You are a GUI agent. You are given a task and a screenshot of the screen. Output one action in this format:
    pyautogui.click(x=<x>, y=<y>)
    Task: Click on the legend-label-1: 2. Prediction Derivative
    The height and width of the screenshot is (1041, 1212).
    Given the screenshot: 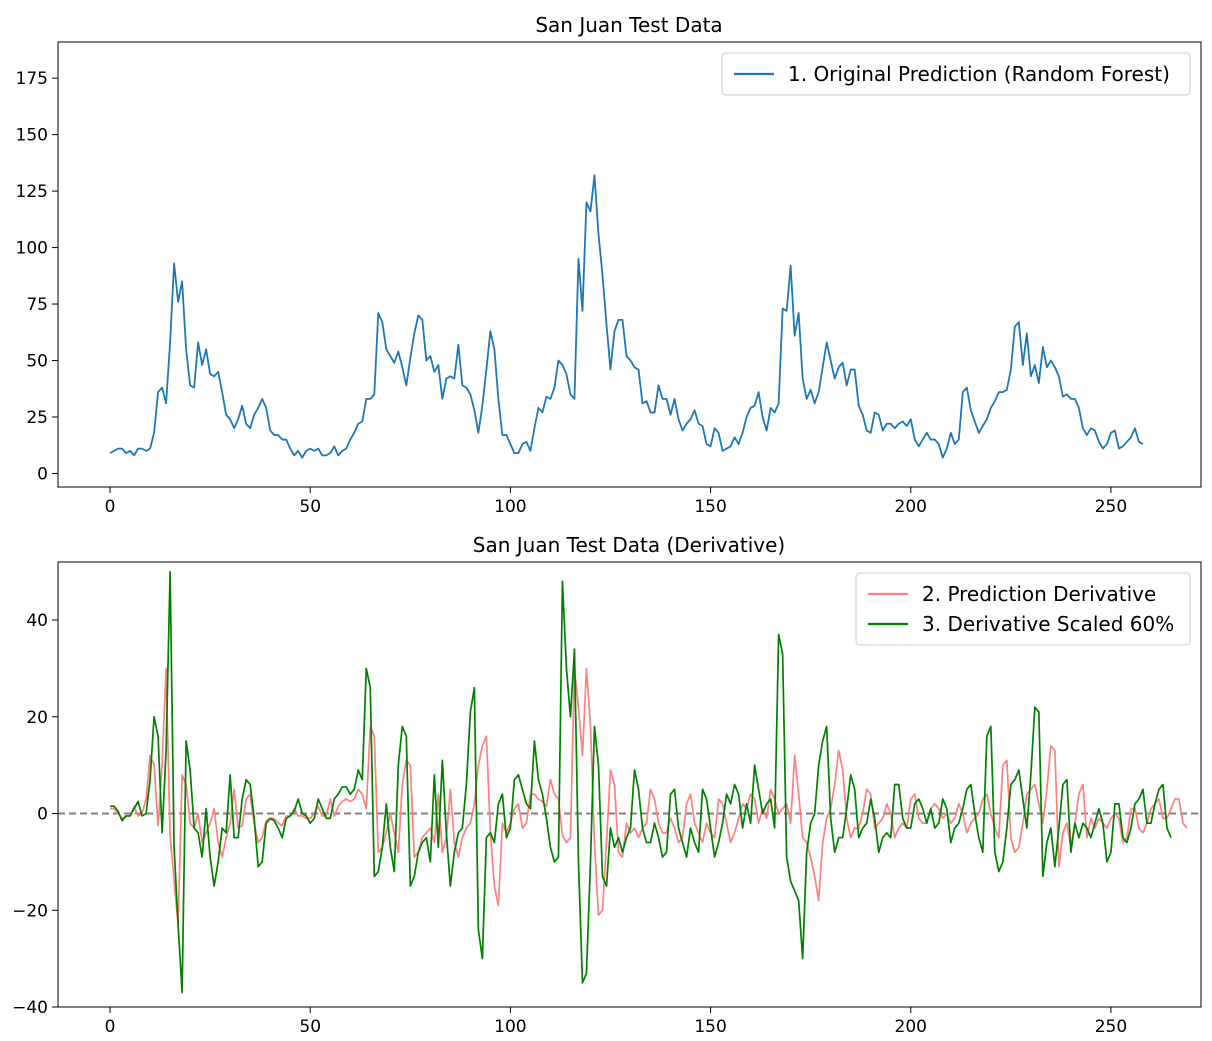 What is the action you would take?
    pyautogui.click(x=1039, y=594)
    